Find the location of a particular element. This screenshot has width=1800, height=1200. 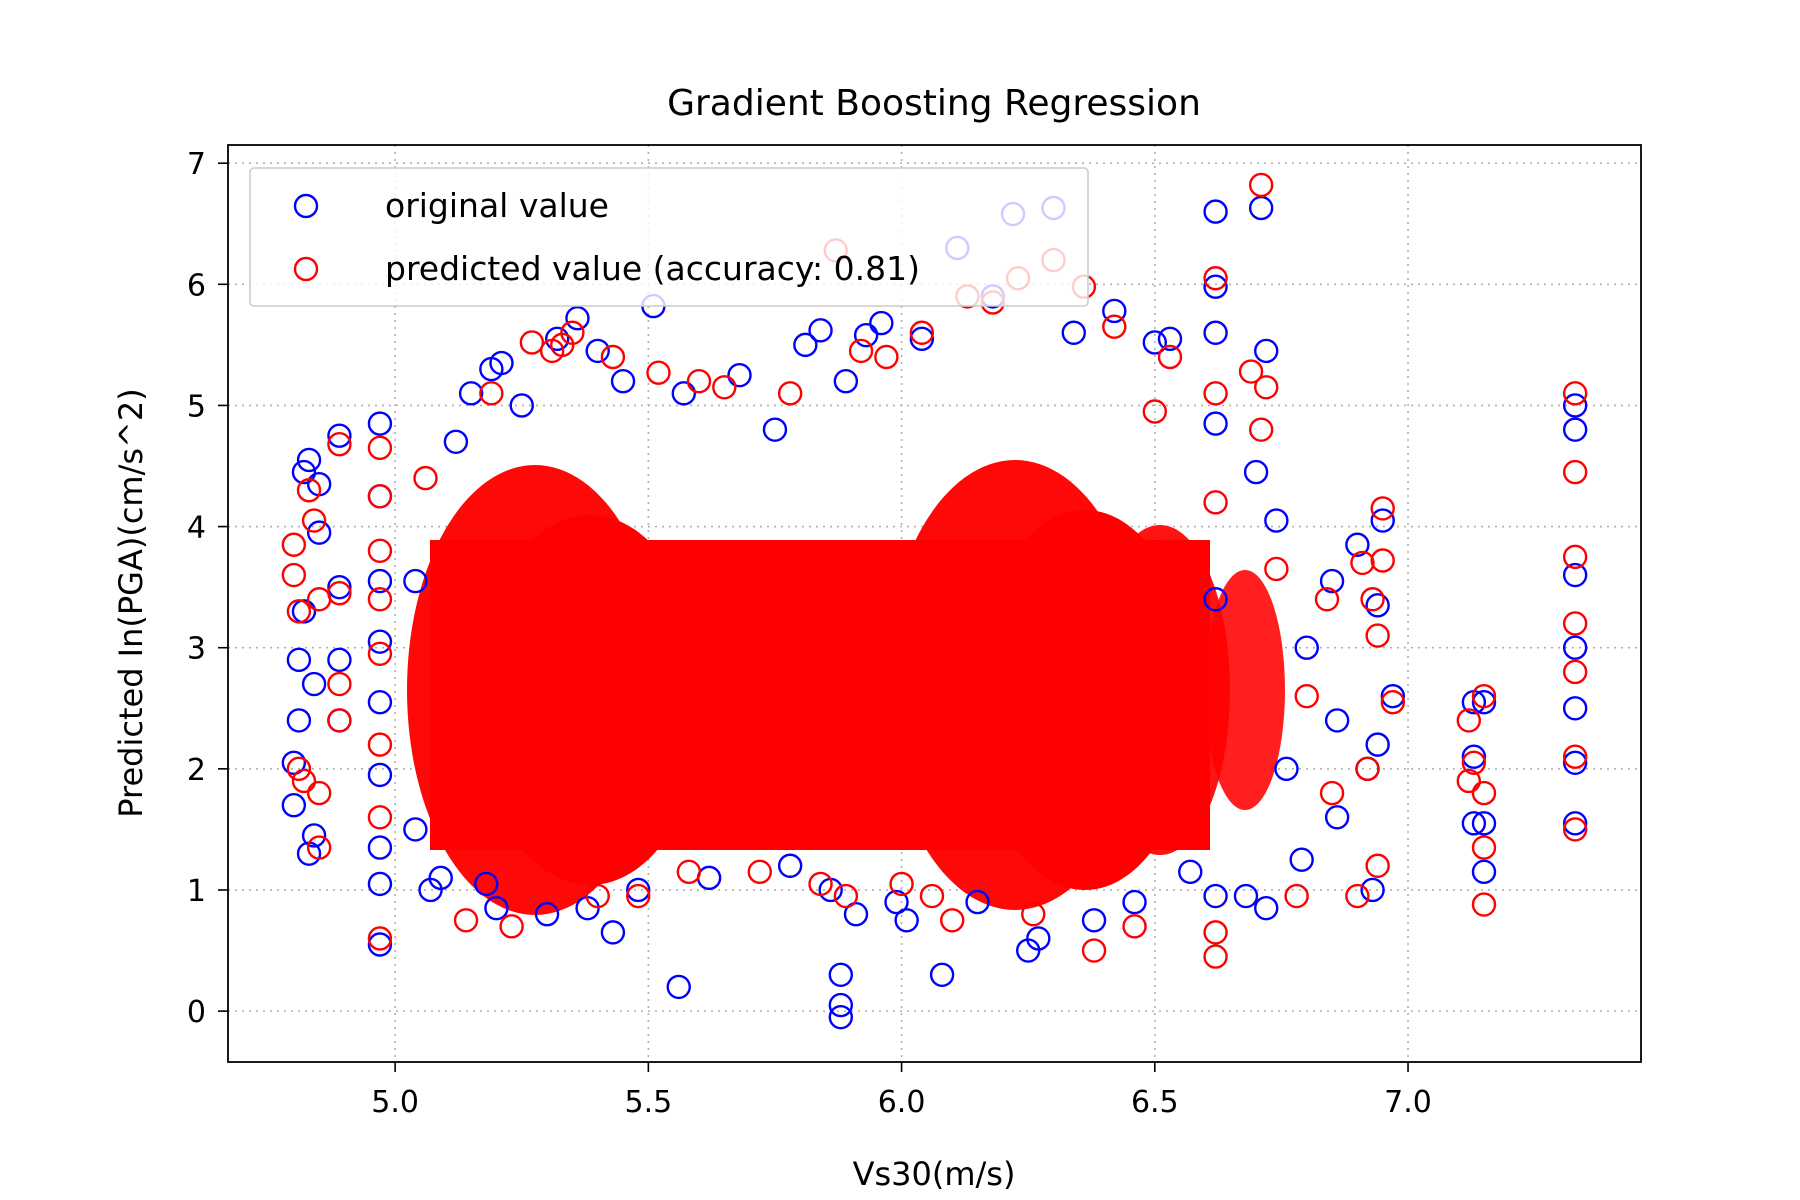

legend-label-original: original value is located at coordinates (497, 205).